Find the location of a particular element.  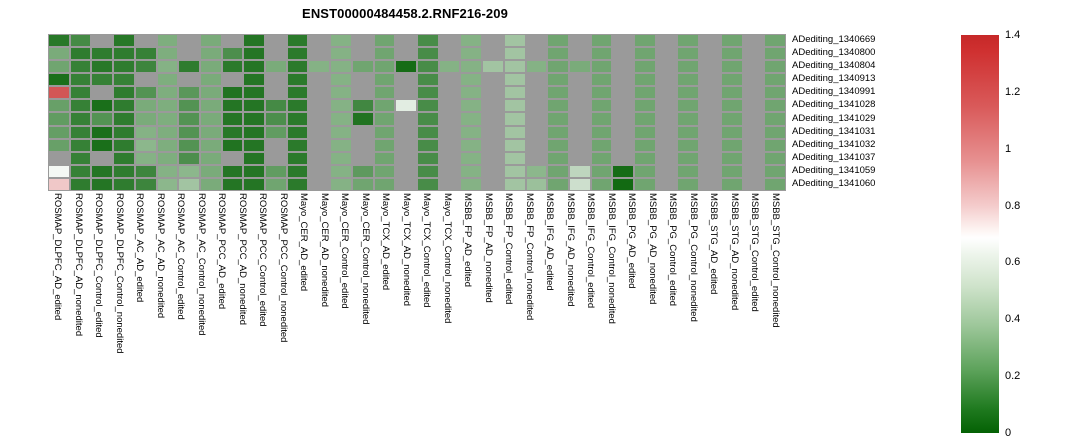

colorbar-tick-label: 0.2 is located at coordinates (1013, 376).